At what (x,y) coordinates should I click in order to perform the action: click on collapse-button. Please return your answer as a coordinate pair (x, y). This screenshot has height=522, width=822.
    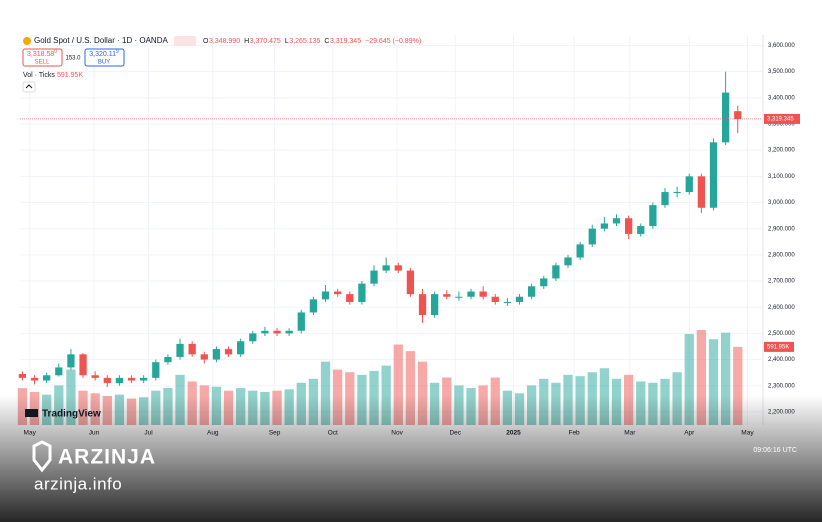
    Looking at the image, I should click on (29, 87).